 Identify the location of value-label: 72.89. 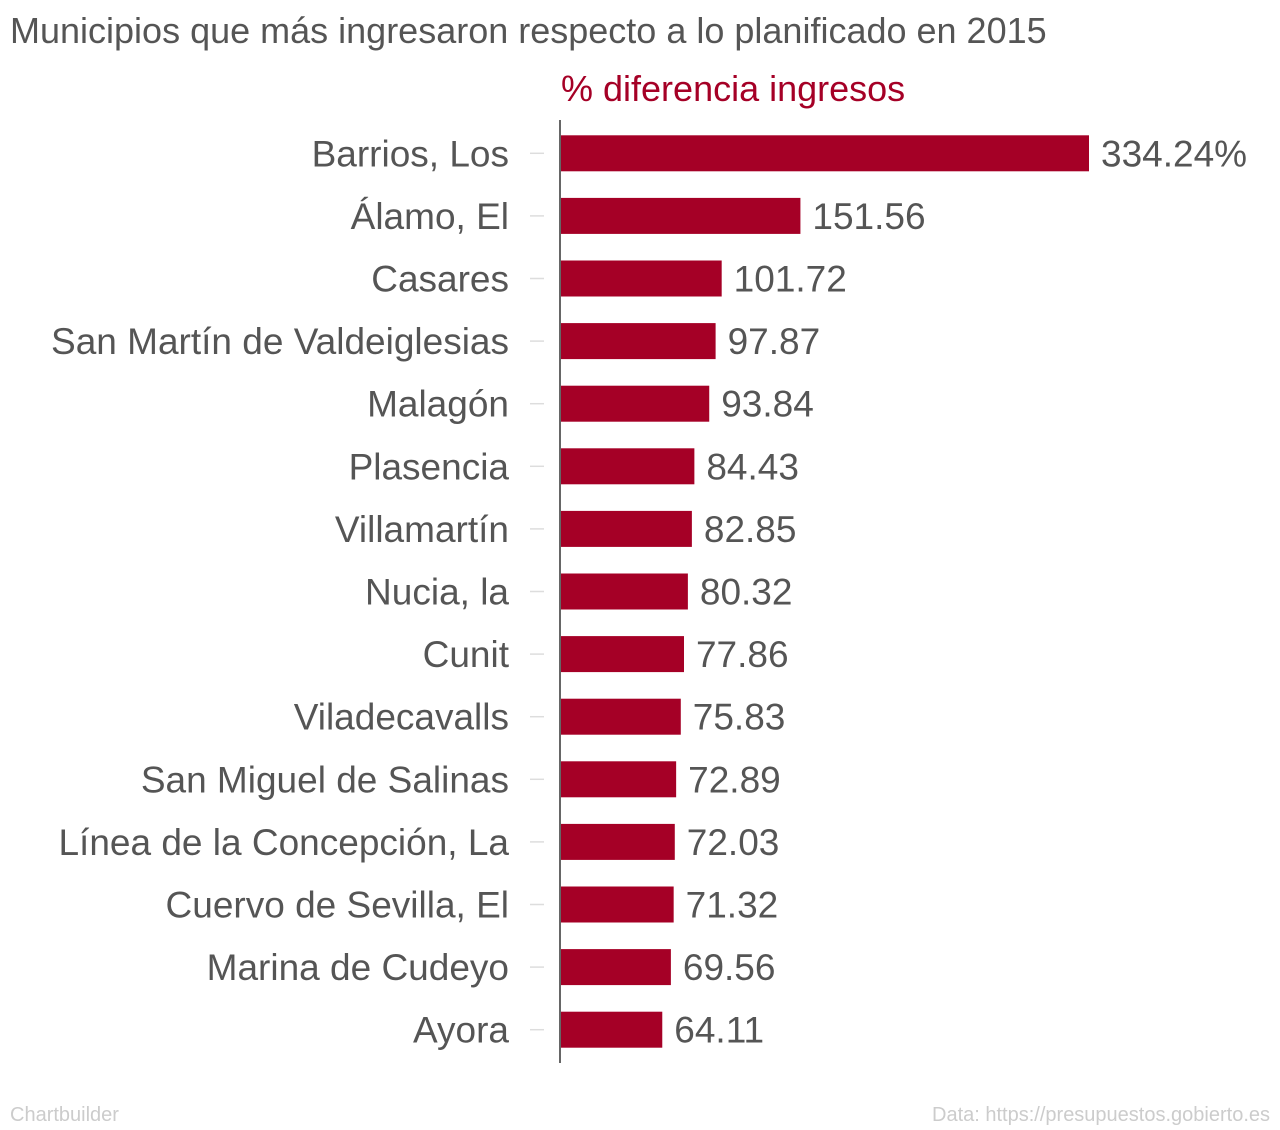
(734, 779).